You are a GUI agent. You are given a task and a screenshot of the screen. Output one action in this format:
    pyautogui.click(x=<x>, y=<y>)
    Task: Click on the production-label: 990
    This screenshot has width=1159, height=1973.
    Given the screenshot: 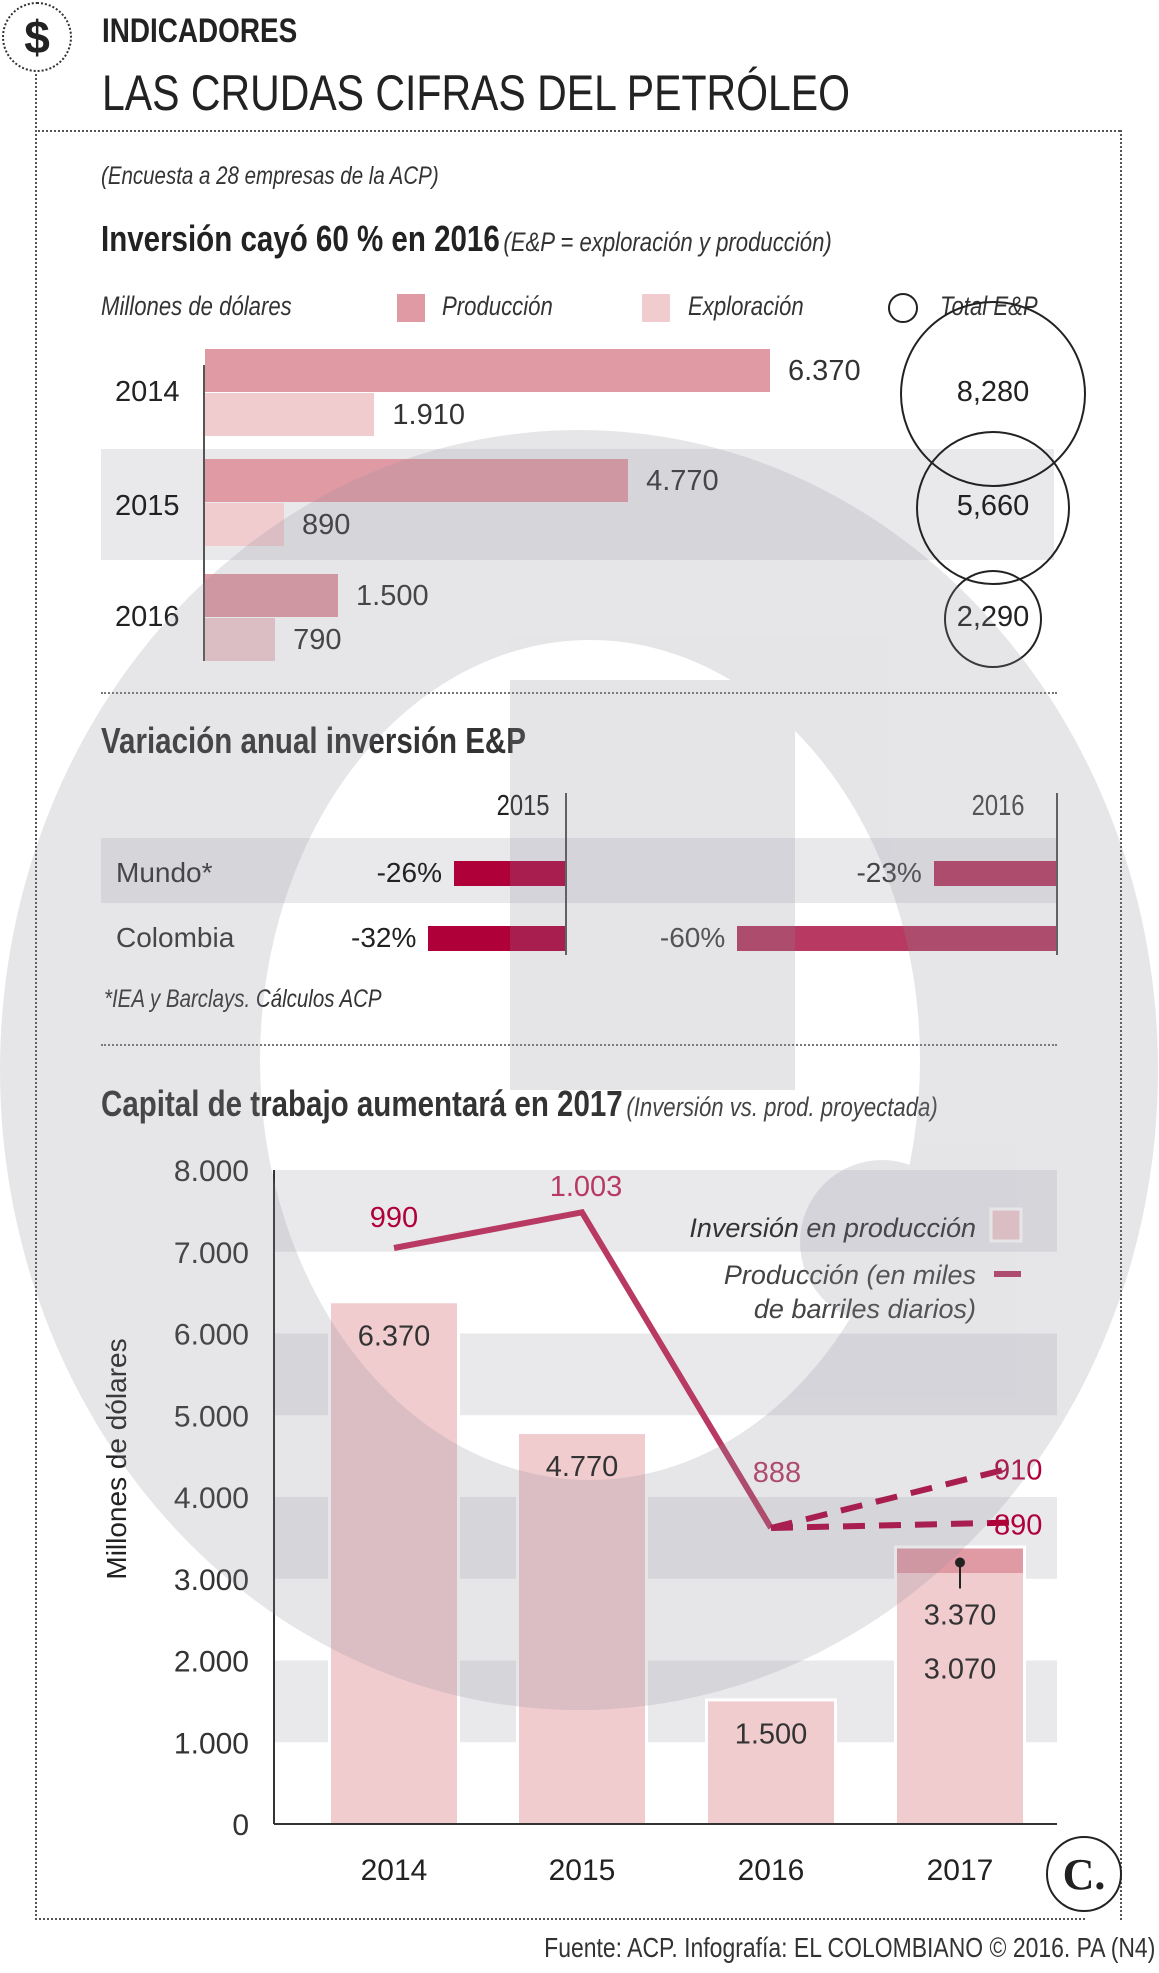 What is the action you would take?
    pyautogui.click(x=394, y=1218)
    